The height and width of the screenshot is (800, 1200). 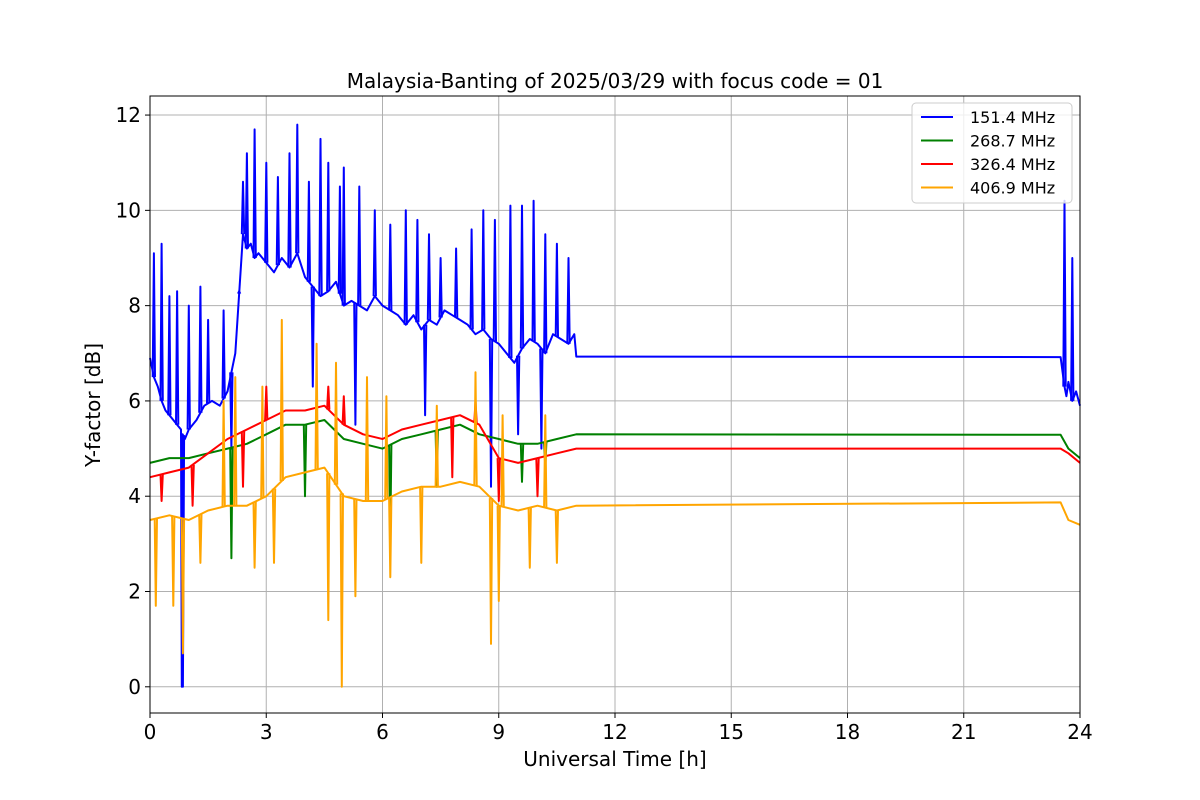 I want to click on x-tick-label: 21, so click(x=963, y=732).